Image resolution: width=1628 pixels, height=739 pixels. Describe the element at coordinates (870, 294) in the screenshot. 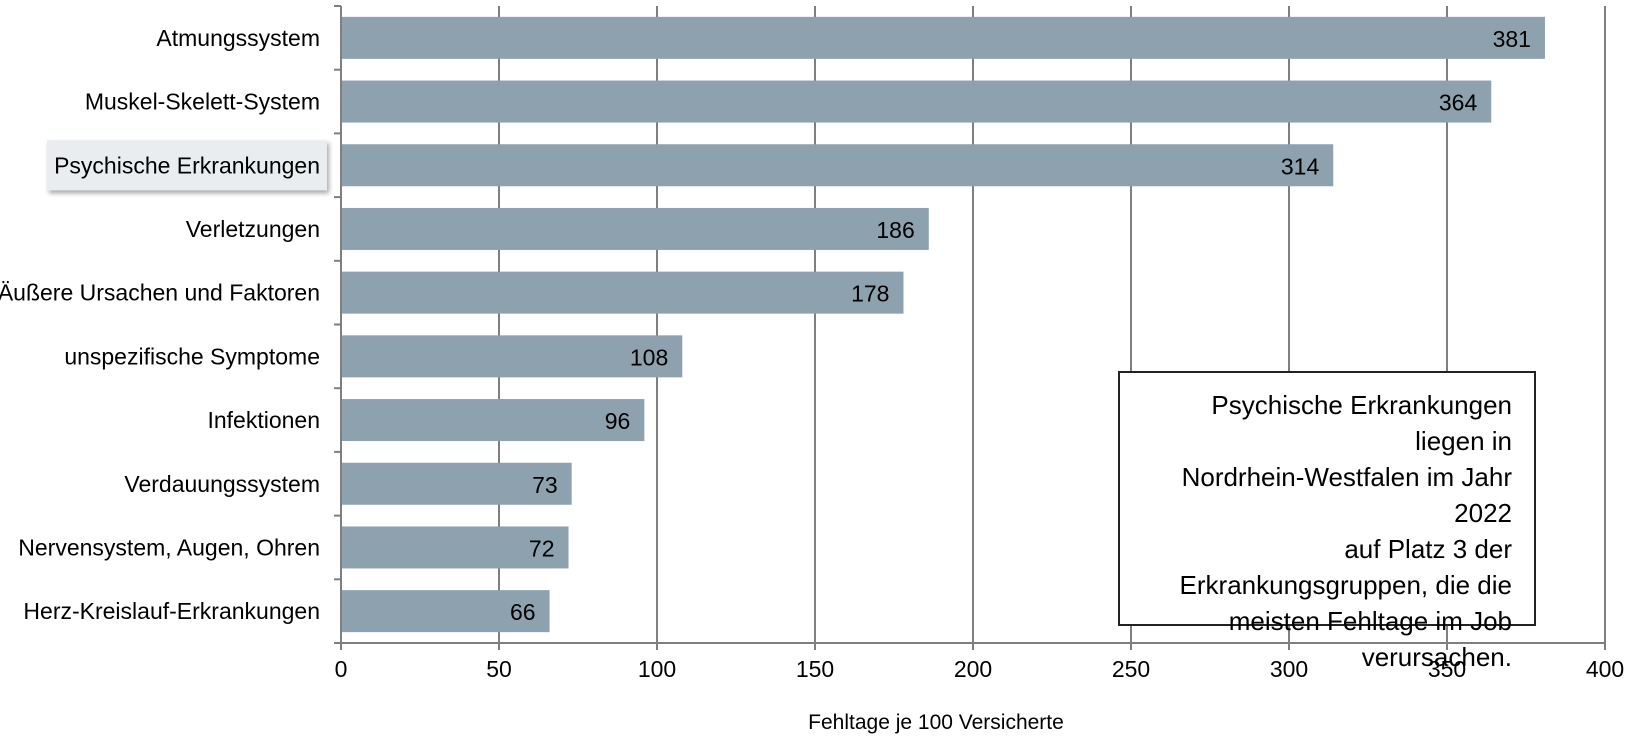

I see `data-label: 178` at that location.